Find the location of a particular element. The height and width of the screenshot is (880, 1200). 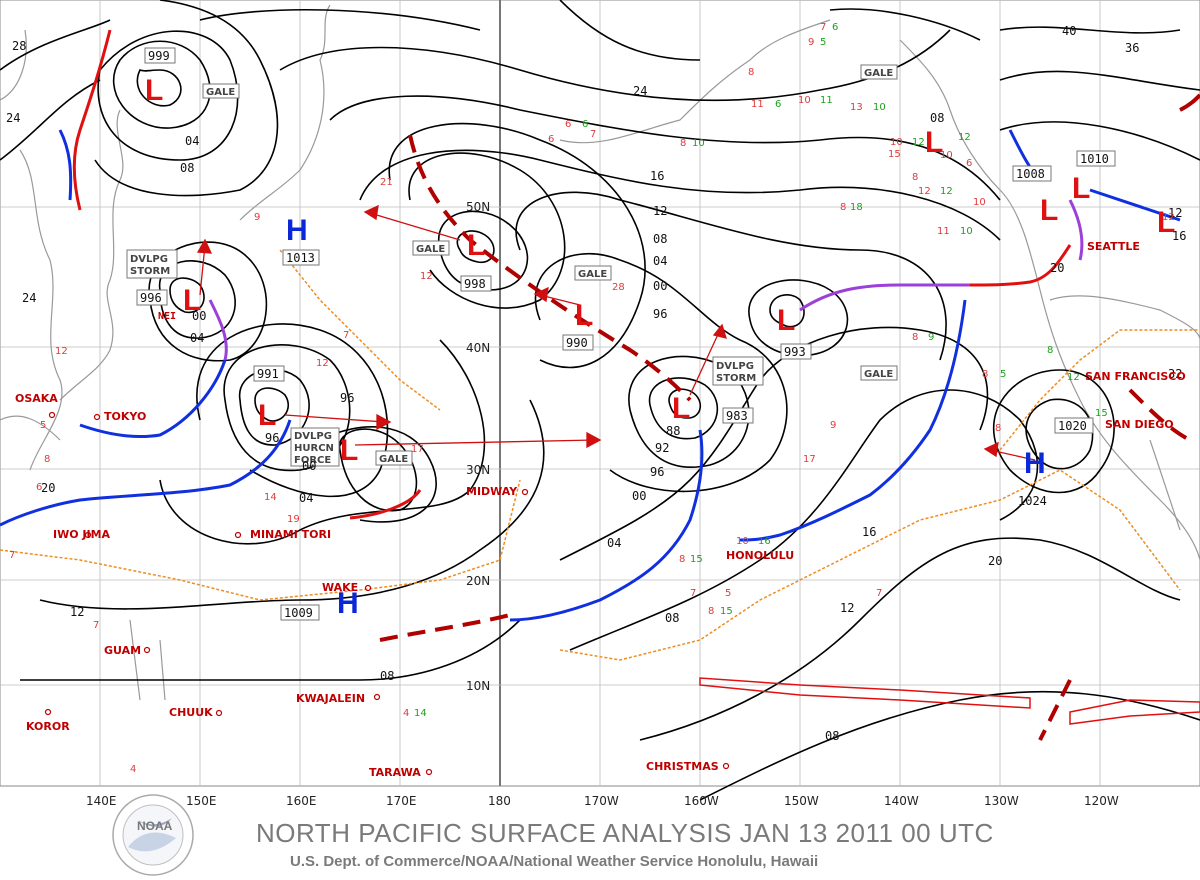

svg-text: 20 is located at coordinates (995, 561).